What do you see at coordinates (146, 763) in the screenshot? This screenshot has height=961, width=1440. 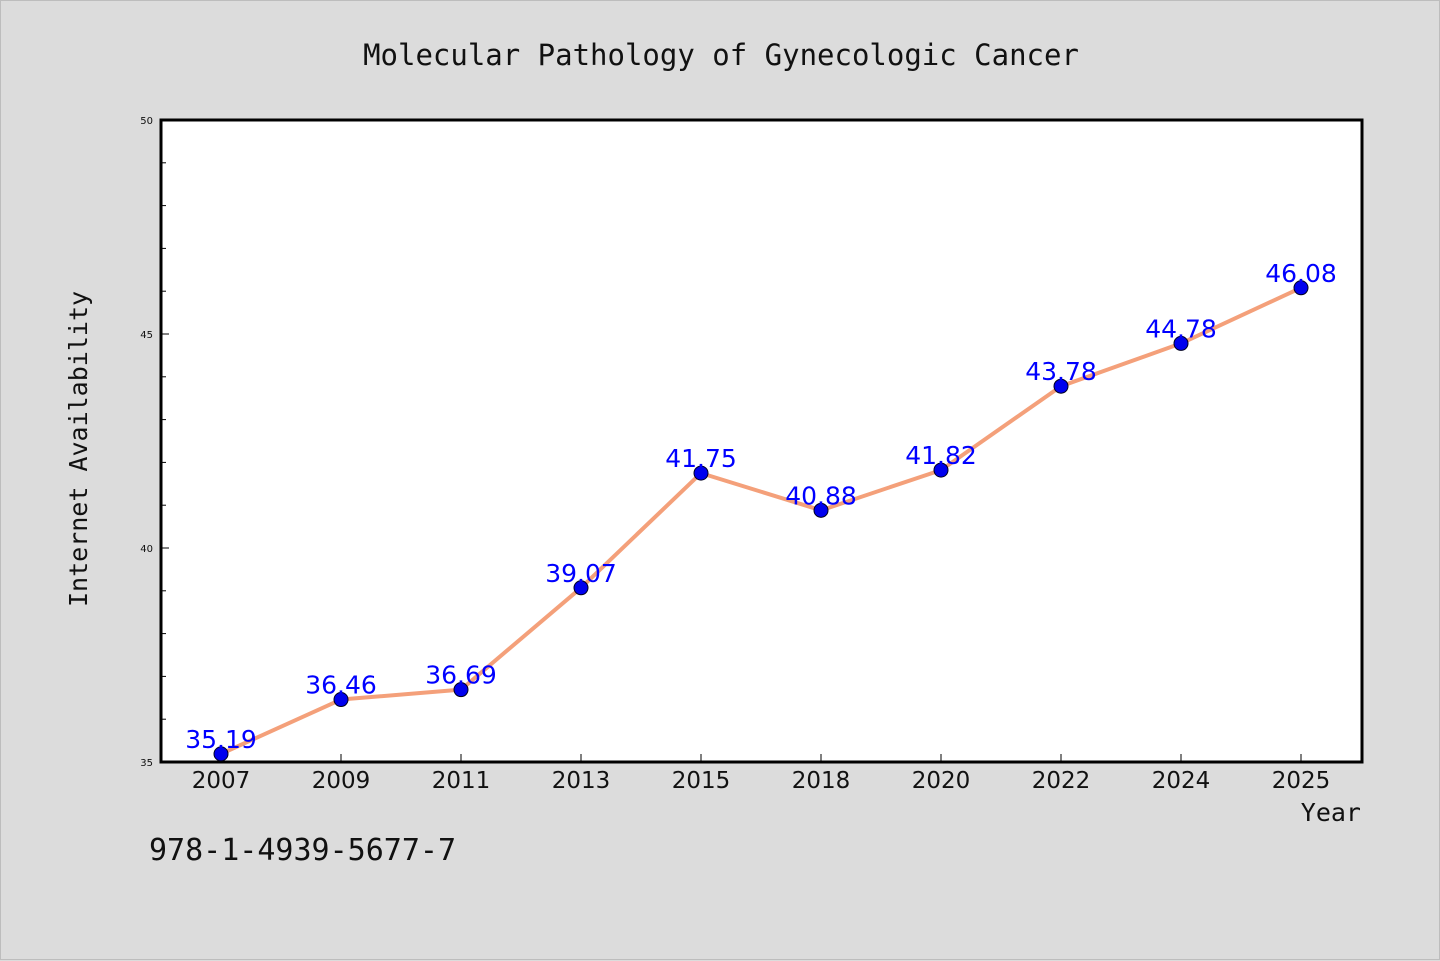 I see `y-tick-label: 35` at bounding box center [146, 763].